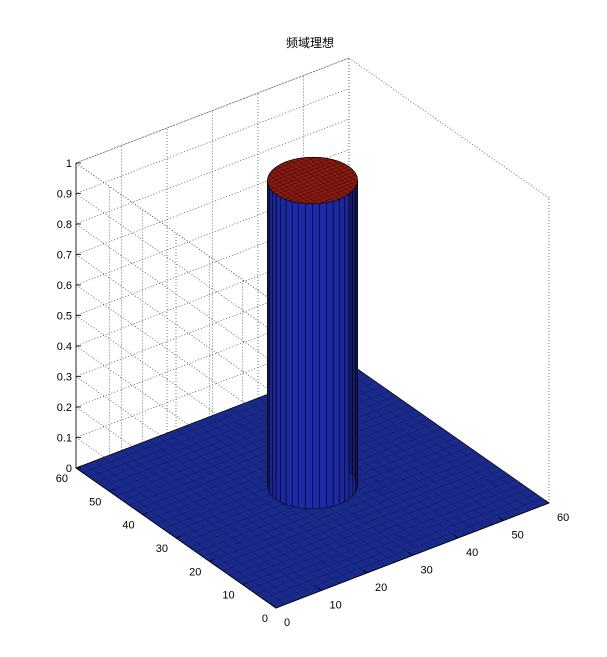  Describe the element at coordinates (518, 536) in the screenshot. I see `x-tick-label: 50` at that location.